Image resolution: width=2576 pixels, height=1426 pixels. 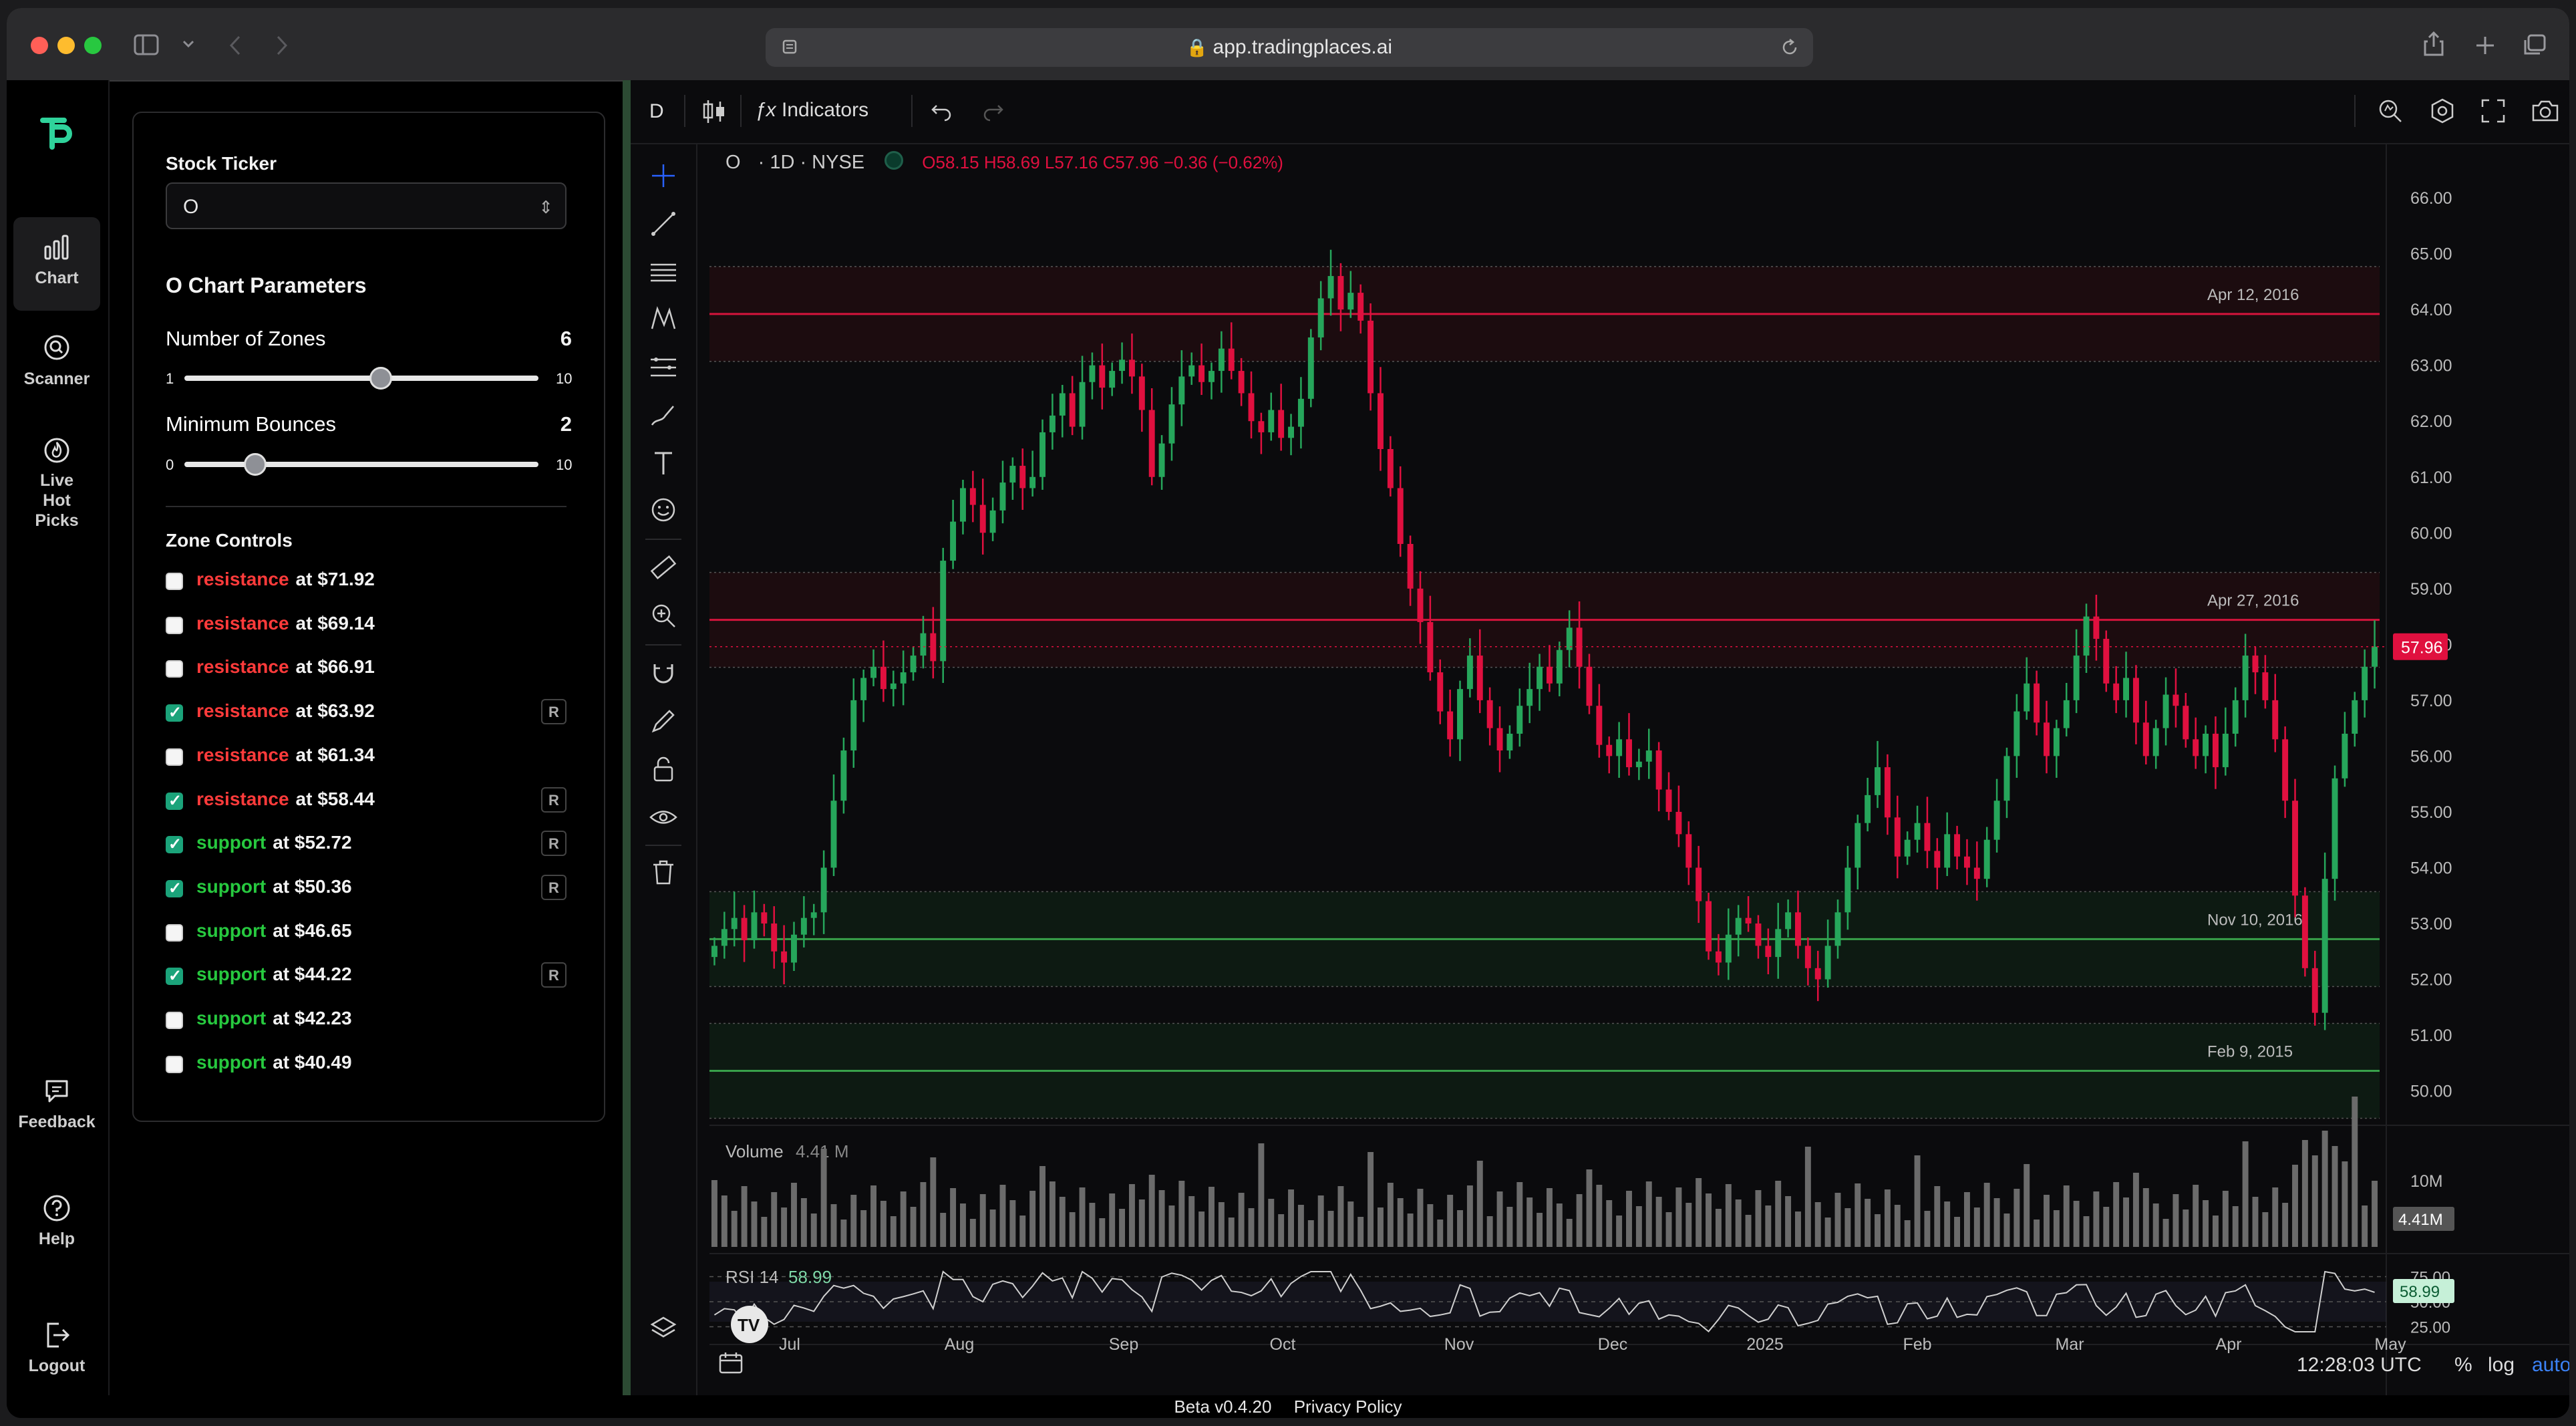 What do you see at coordinates (366, 206) in the screenshot?
I see `stock-ticker-select: O ⇕` at bounding box center [366, 206].